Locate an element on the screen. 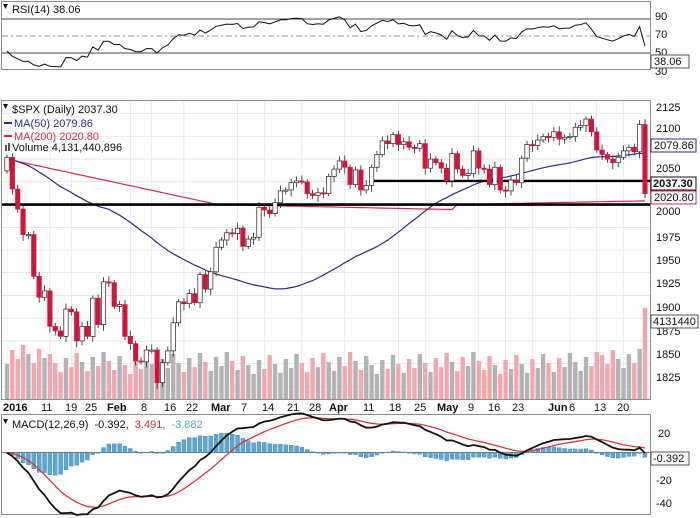 The height and width of the screenshot is (518, 700). ma50-tag: 2079.86 is located at coordinates (673, 145).